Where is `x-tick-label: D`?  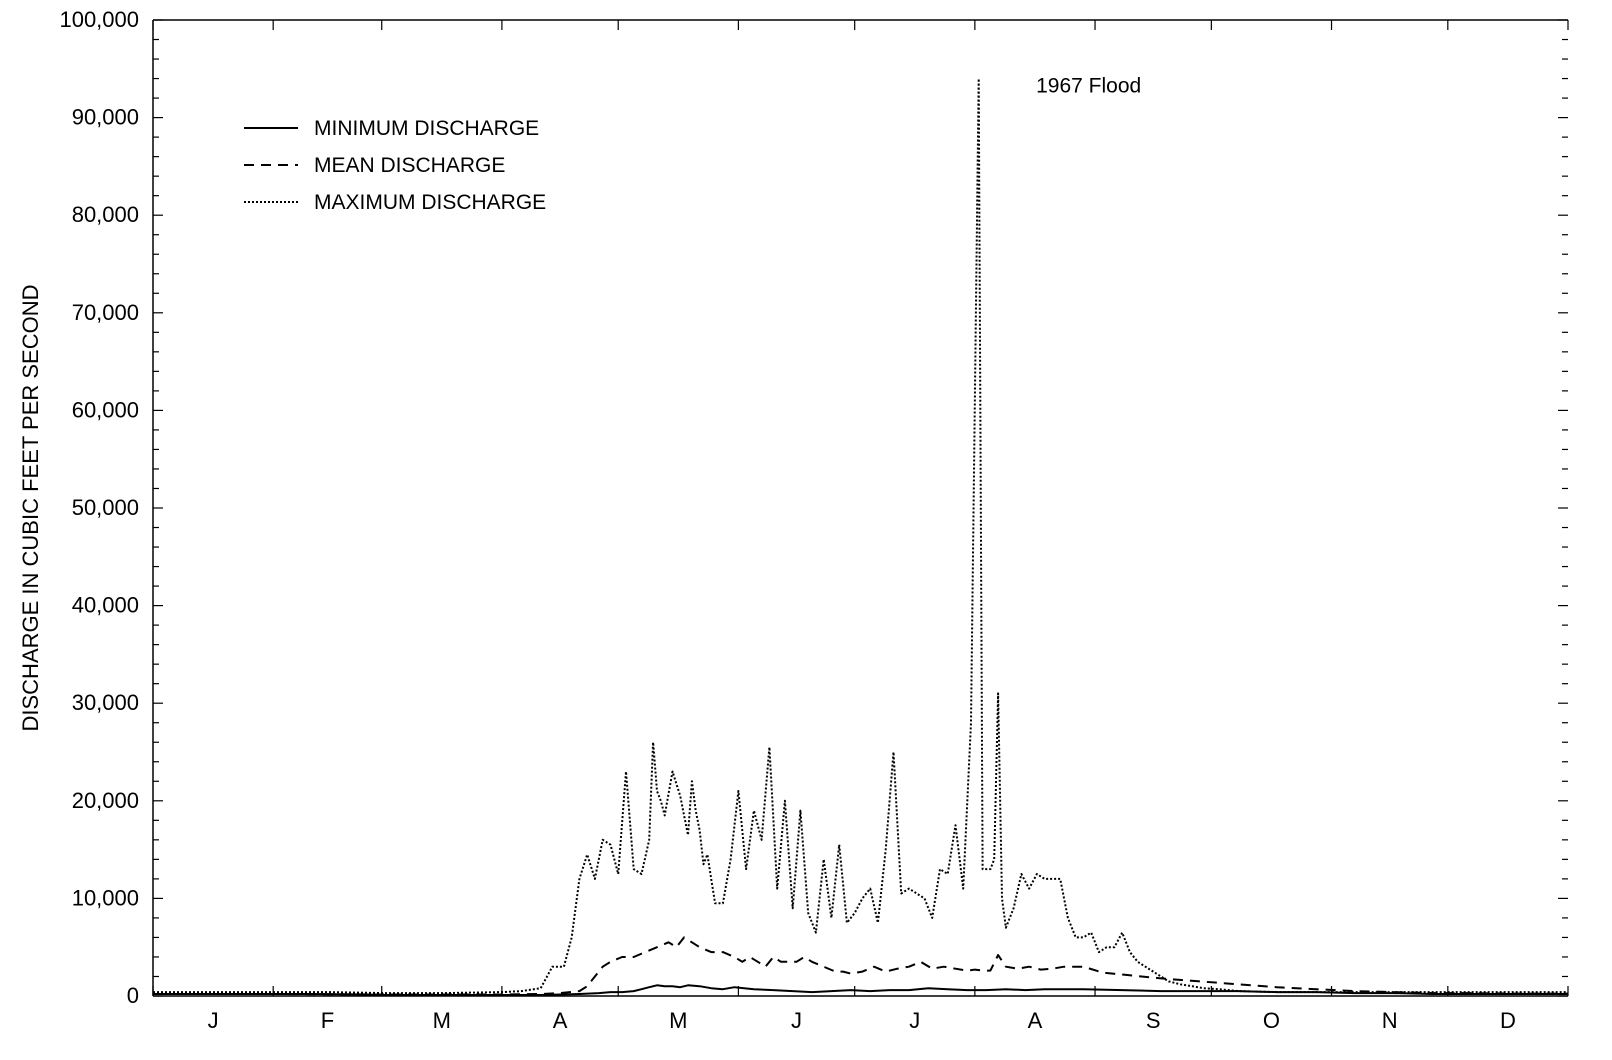
x-tick-label: D is located at coordinates (1508, 1020).